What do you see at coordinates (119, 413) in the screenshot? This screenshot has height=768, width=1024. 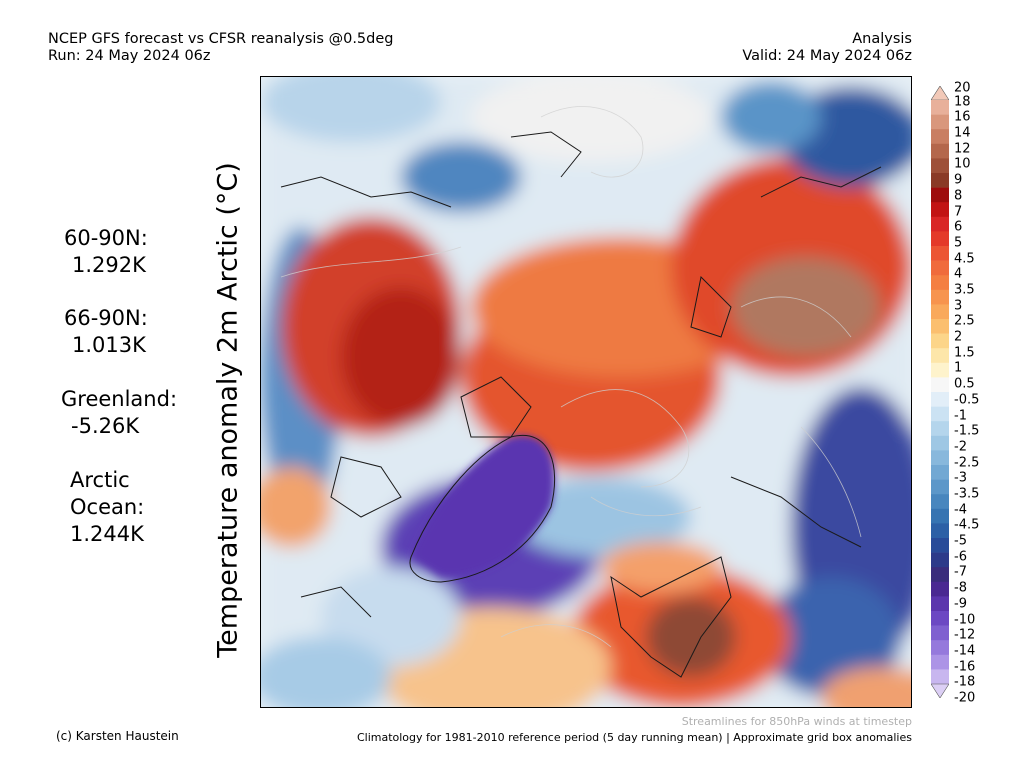 I see `stat-greenland: Greenland: -5.26K` at bounding box center [119, 413].